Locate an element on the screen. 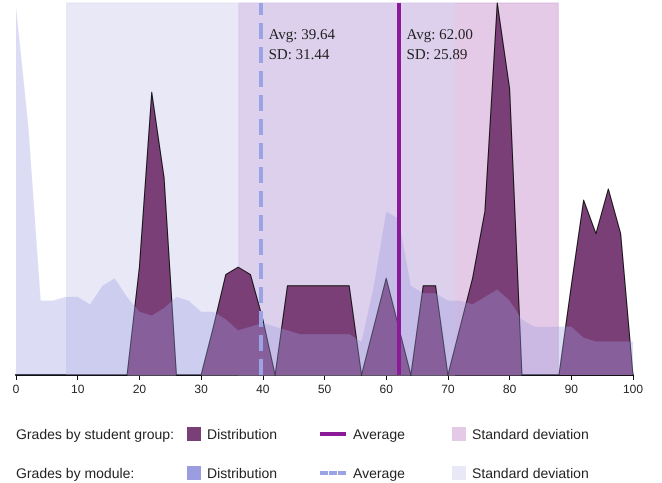 This screenshot has width=662, height=483. x-tick-label: 0 is located at coordinates (16, 389).